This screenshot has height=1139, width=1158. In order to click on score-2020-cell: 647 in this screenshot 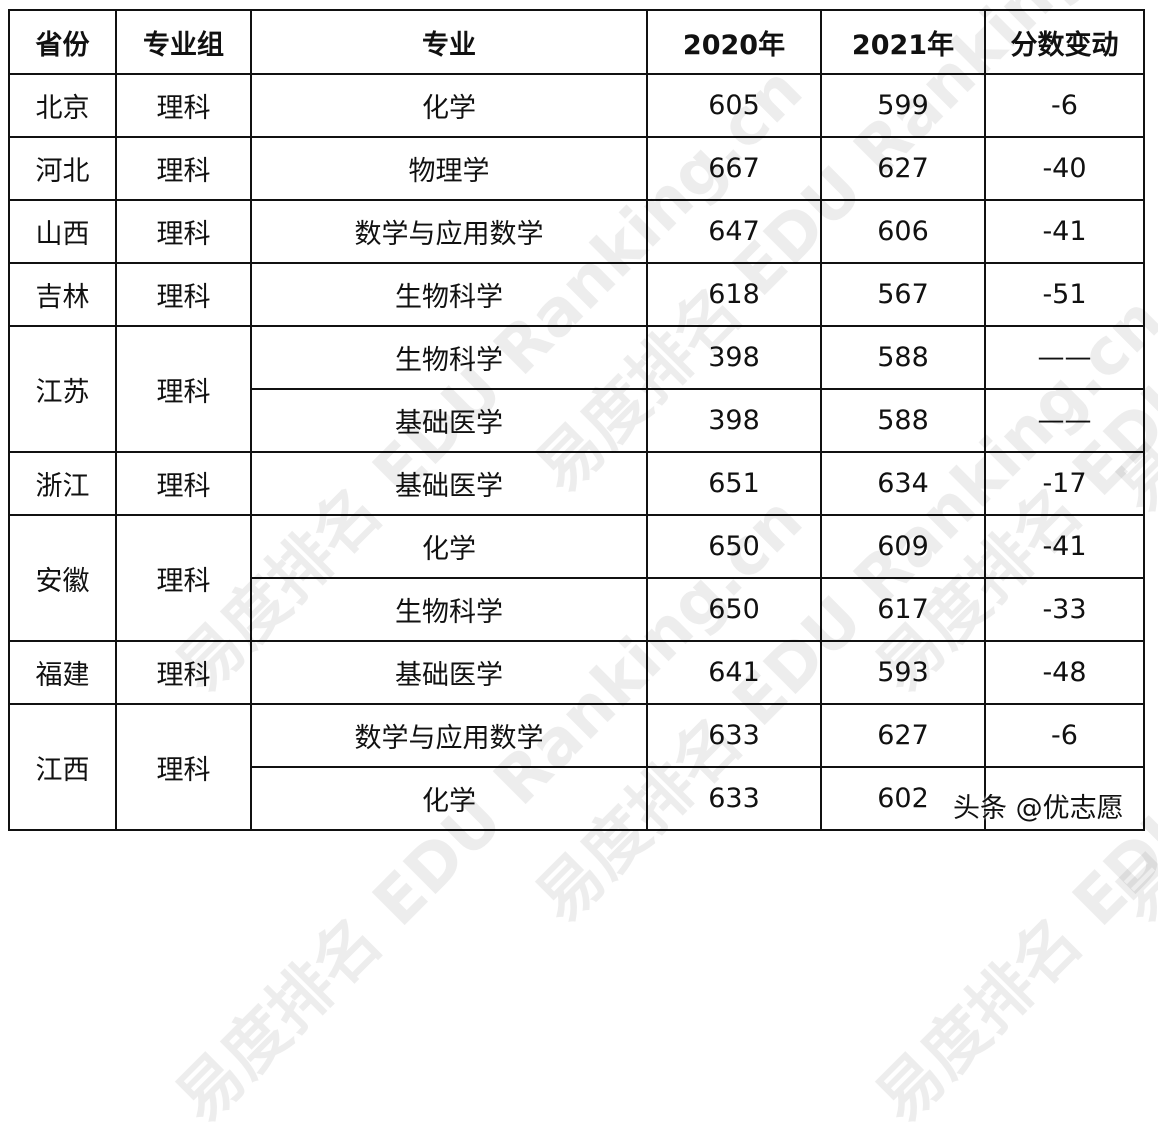, I will do `click(734, 231)`.